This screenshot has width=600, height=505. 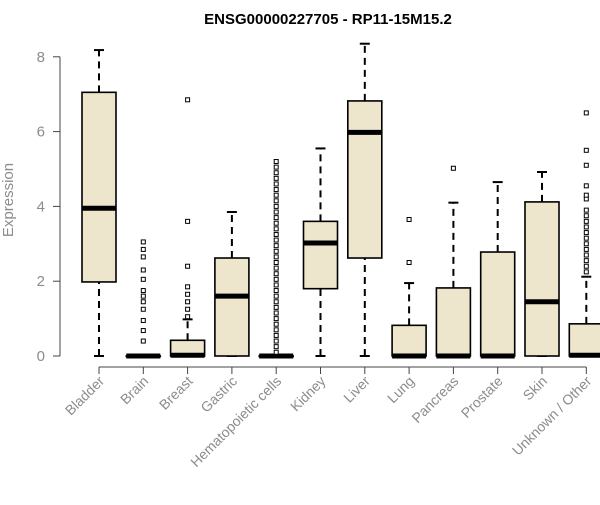 What do you see at coordinates (41, 57) in the screenshot?
I see `y-tick-label: 8` at bounding box center [41, 57].